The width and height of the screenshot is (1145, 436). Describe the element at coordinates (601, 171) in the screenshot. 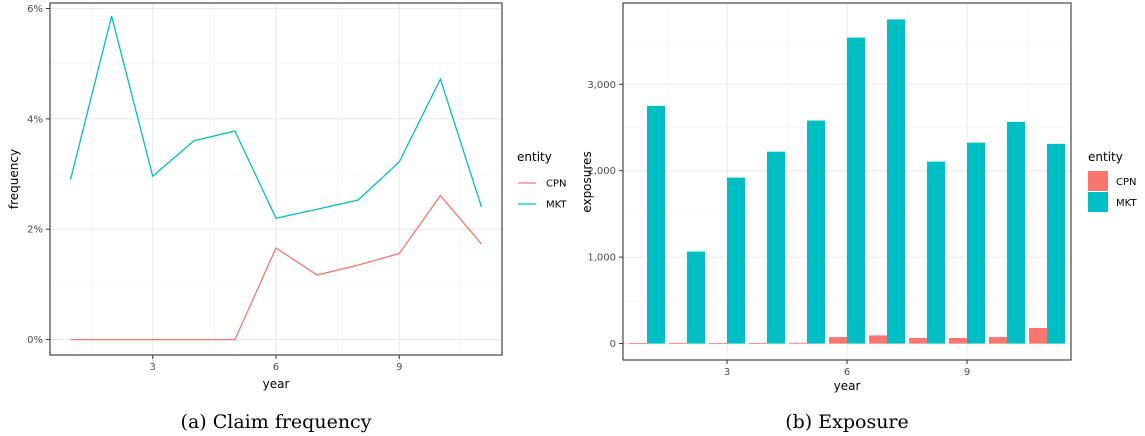

I see `chart-b-y-tick-label: 2,000` at that location.